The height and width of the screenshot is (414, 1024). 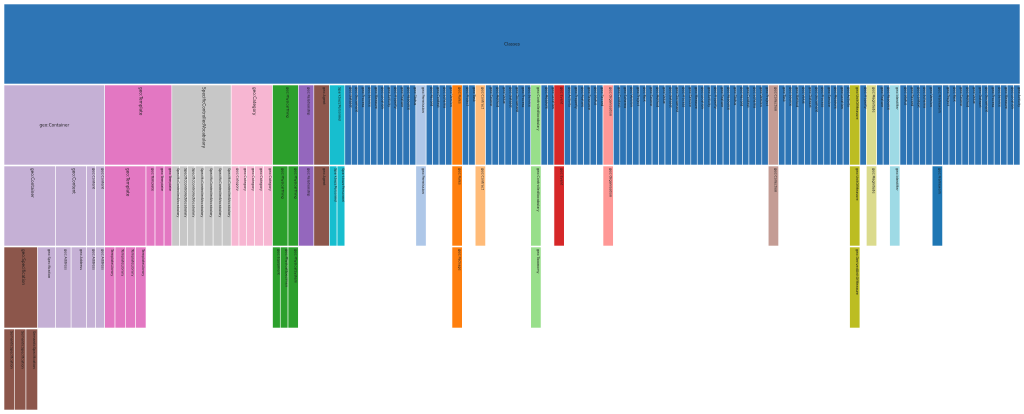 What do you see at coordinates (625, 97) in the screenshot?
I see `node-label: geo:Schema` at bounding box center [625, 97].